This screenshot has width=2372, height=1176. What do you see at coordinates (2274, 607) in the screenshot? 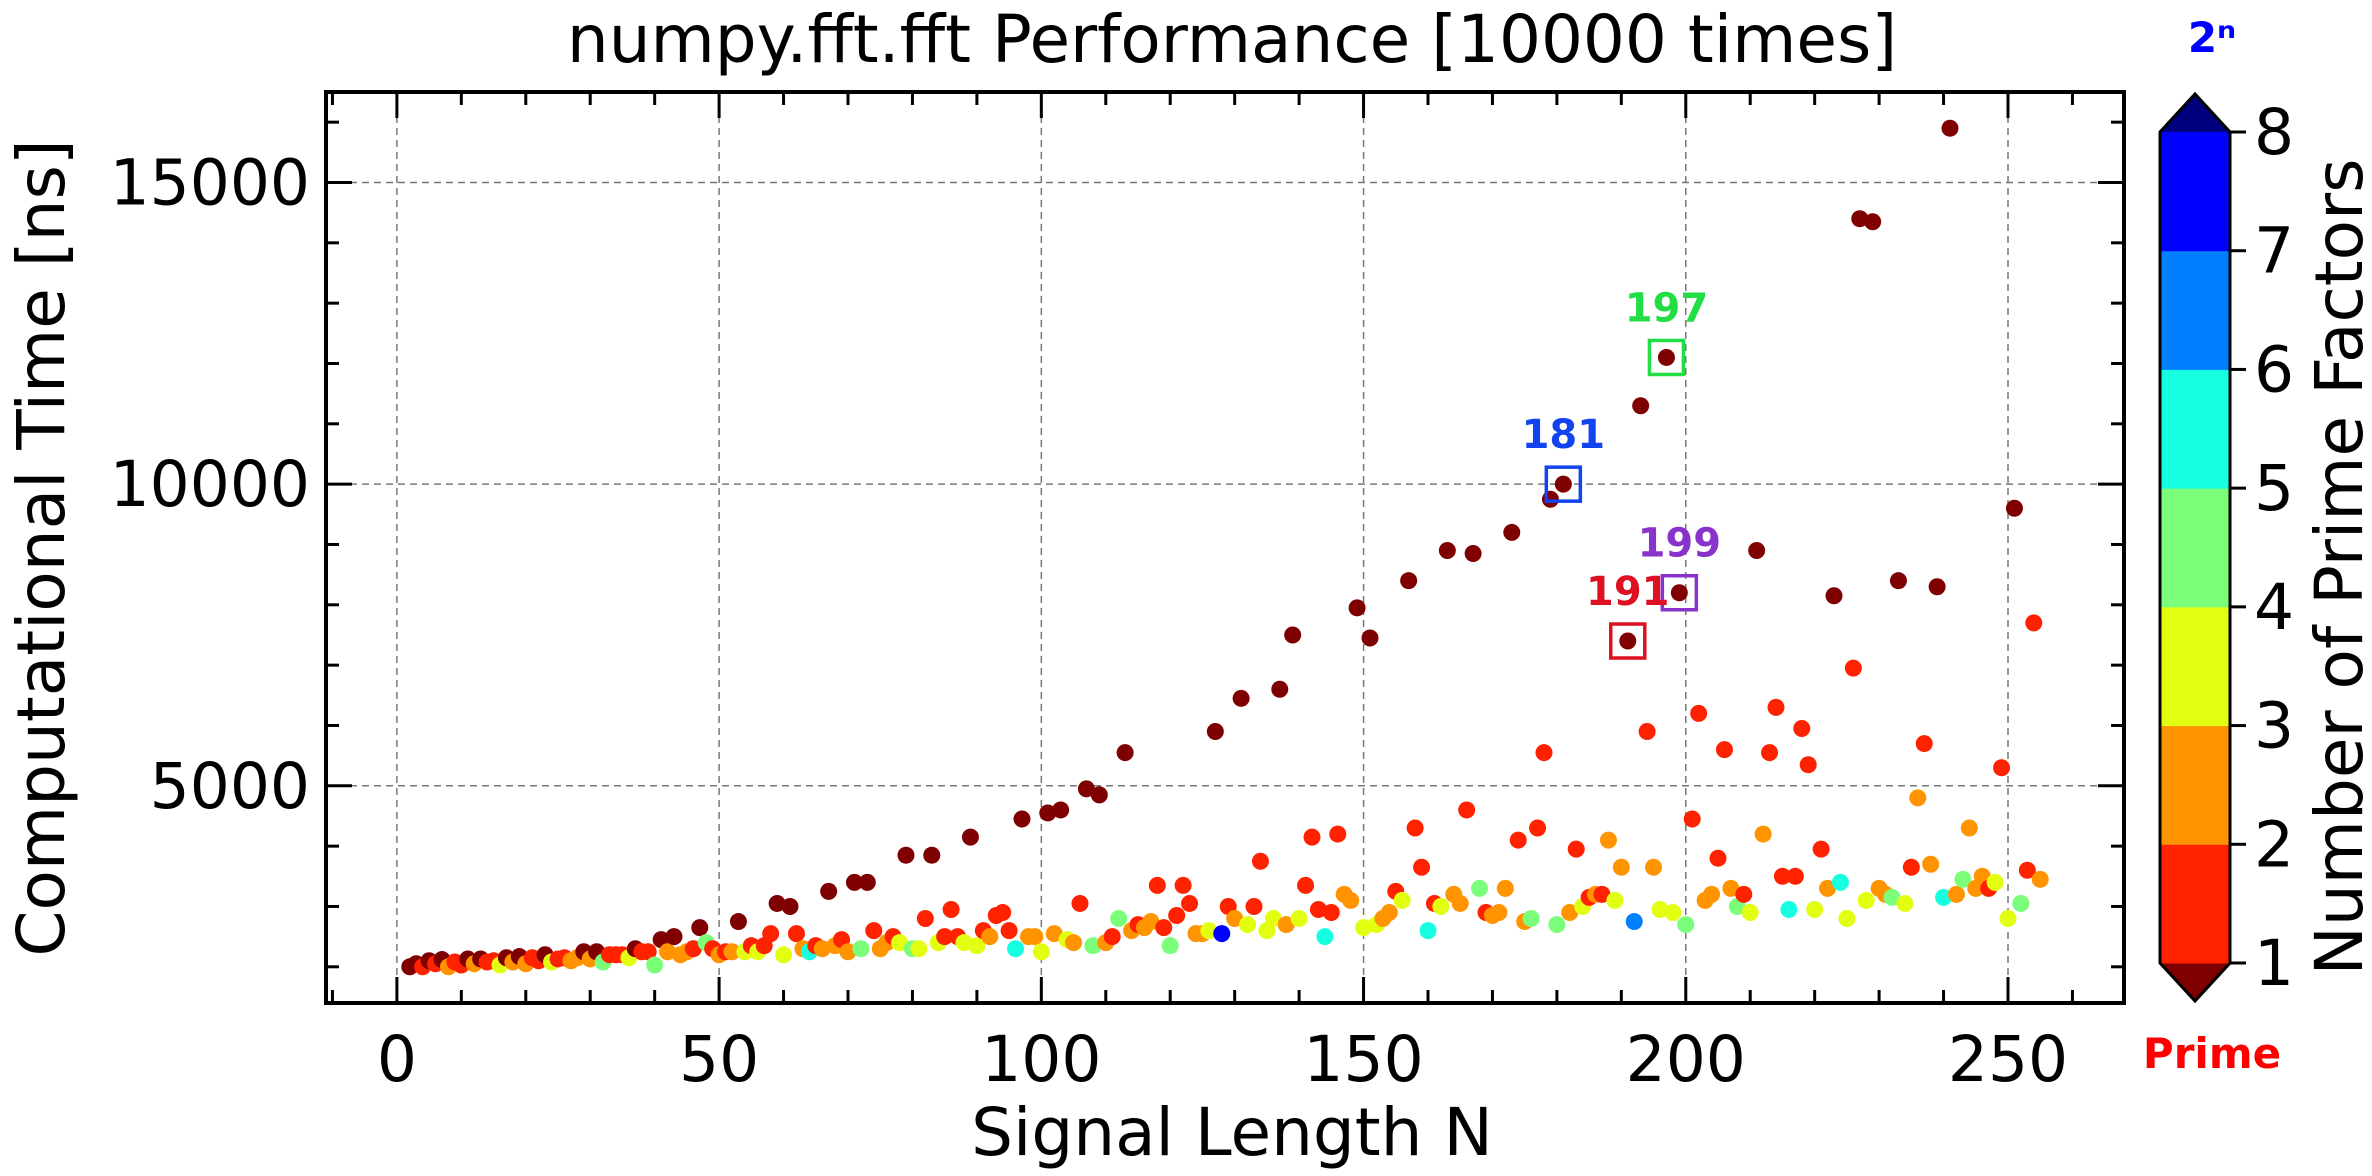
I see `colorbar-tick-label: 4` at bounding box center [2274, 607].